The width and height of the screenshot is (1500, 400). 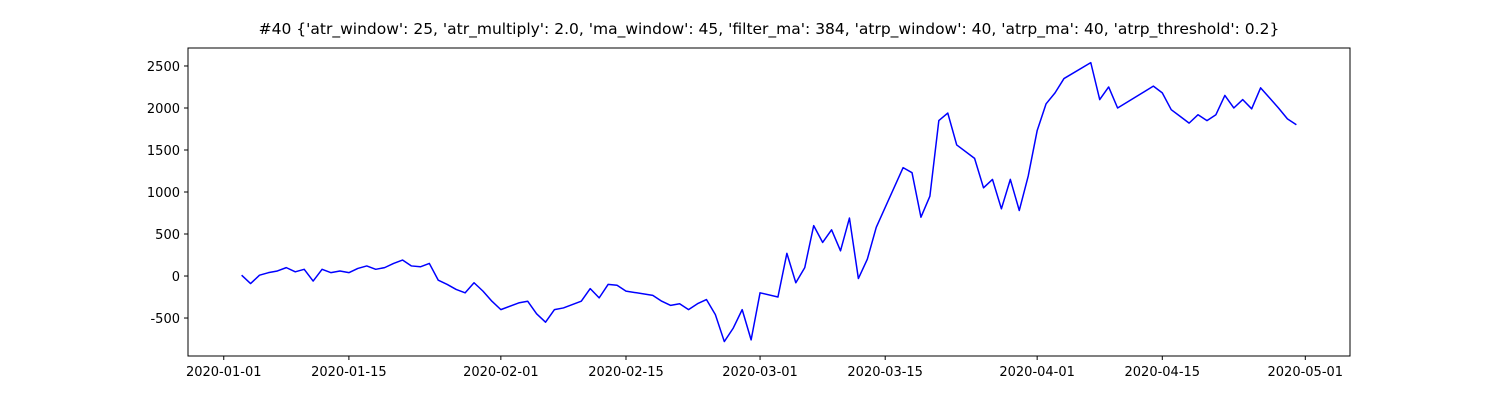 I want to click on y-tick-label: 2500, so click(x=163, y=67).